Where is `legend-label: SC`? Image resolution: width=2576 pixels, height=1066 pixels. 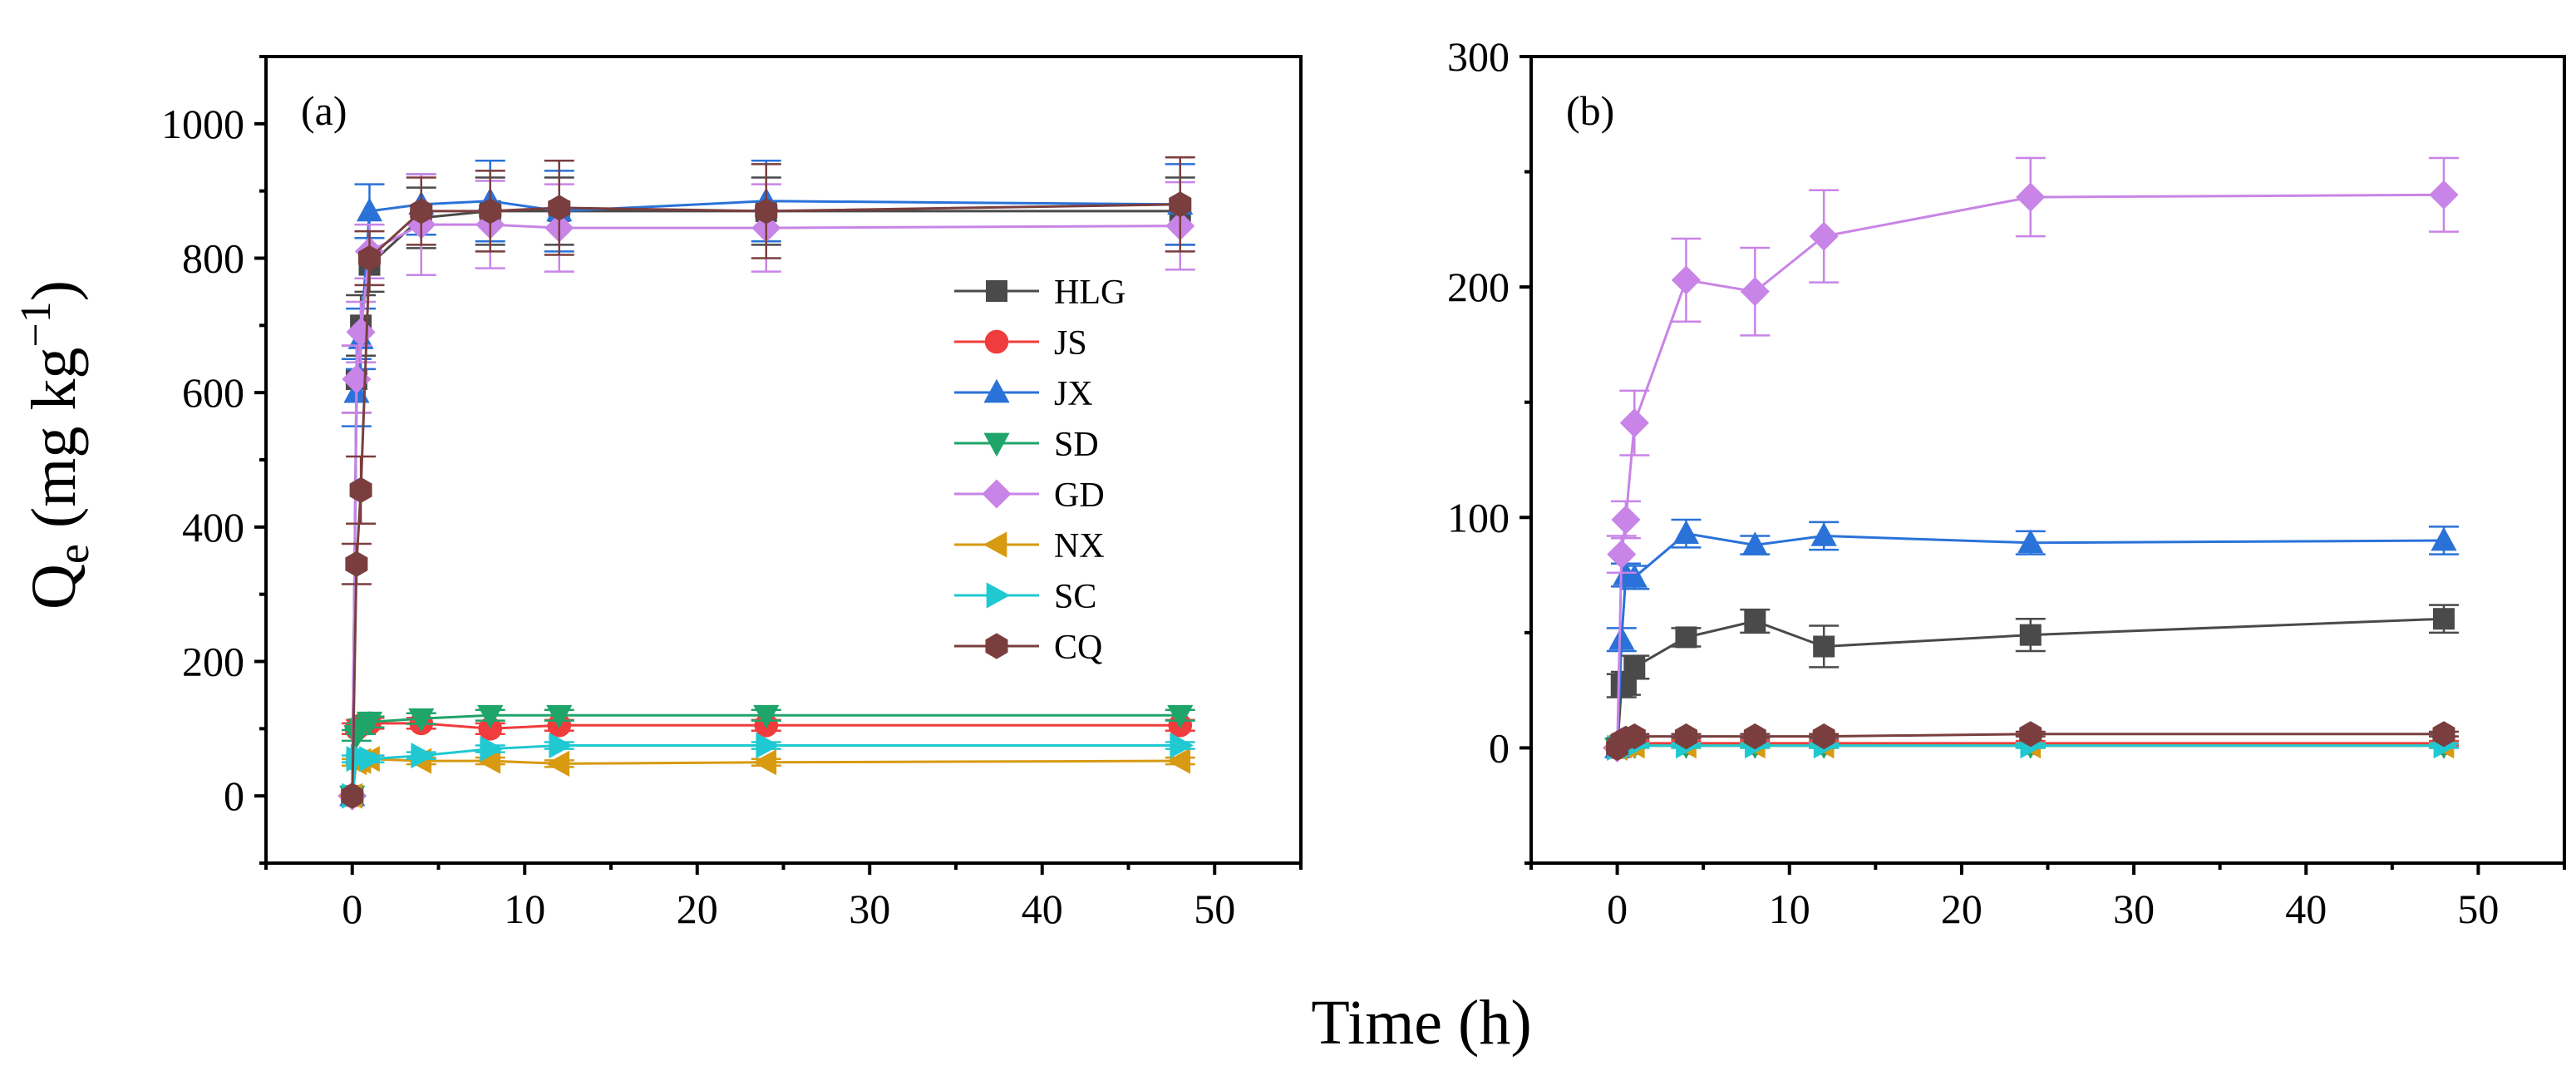 legend-label: SC is located at coordinates (1075, 597).